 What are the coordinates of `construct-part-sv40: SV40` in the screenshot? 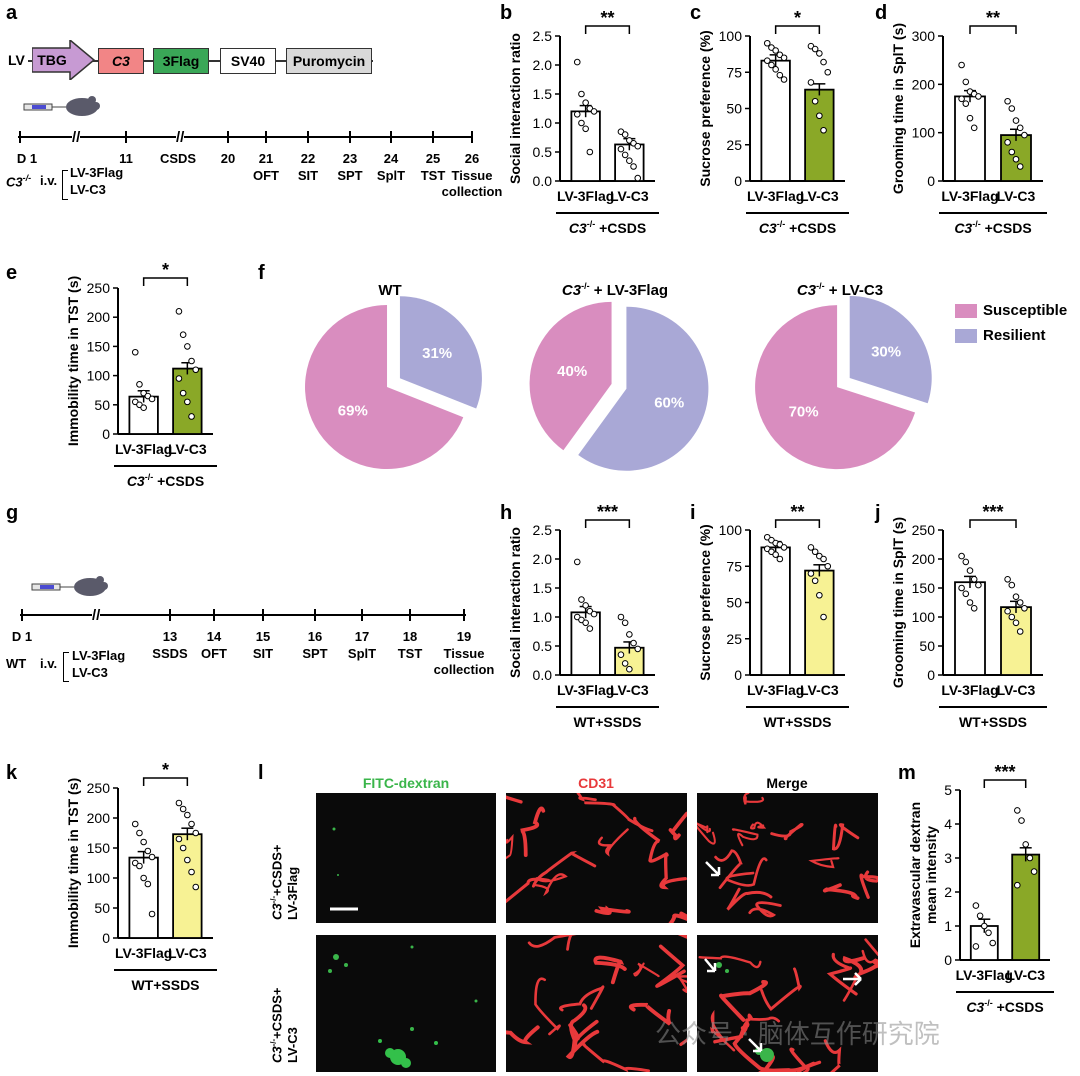 It's located at (248, 61).